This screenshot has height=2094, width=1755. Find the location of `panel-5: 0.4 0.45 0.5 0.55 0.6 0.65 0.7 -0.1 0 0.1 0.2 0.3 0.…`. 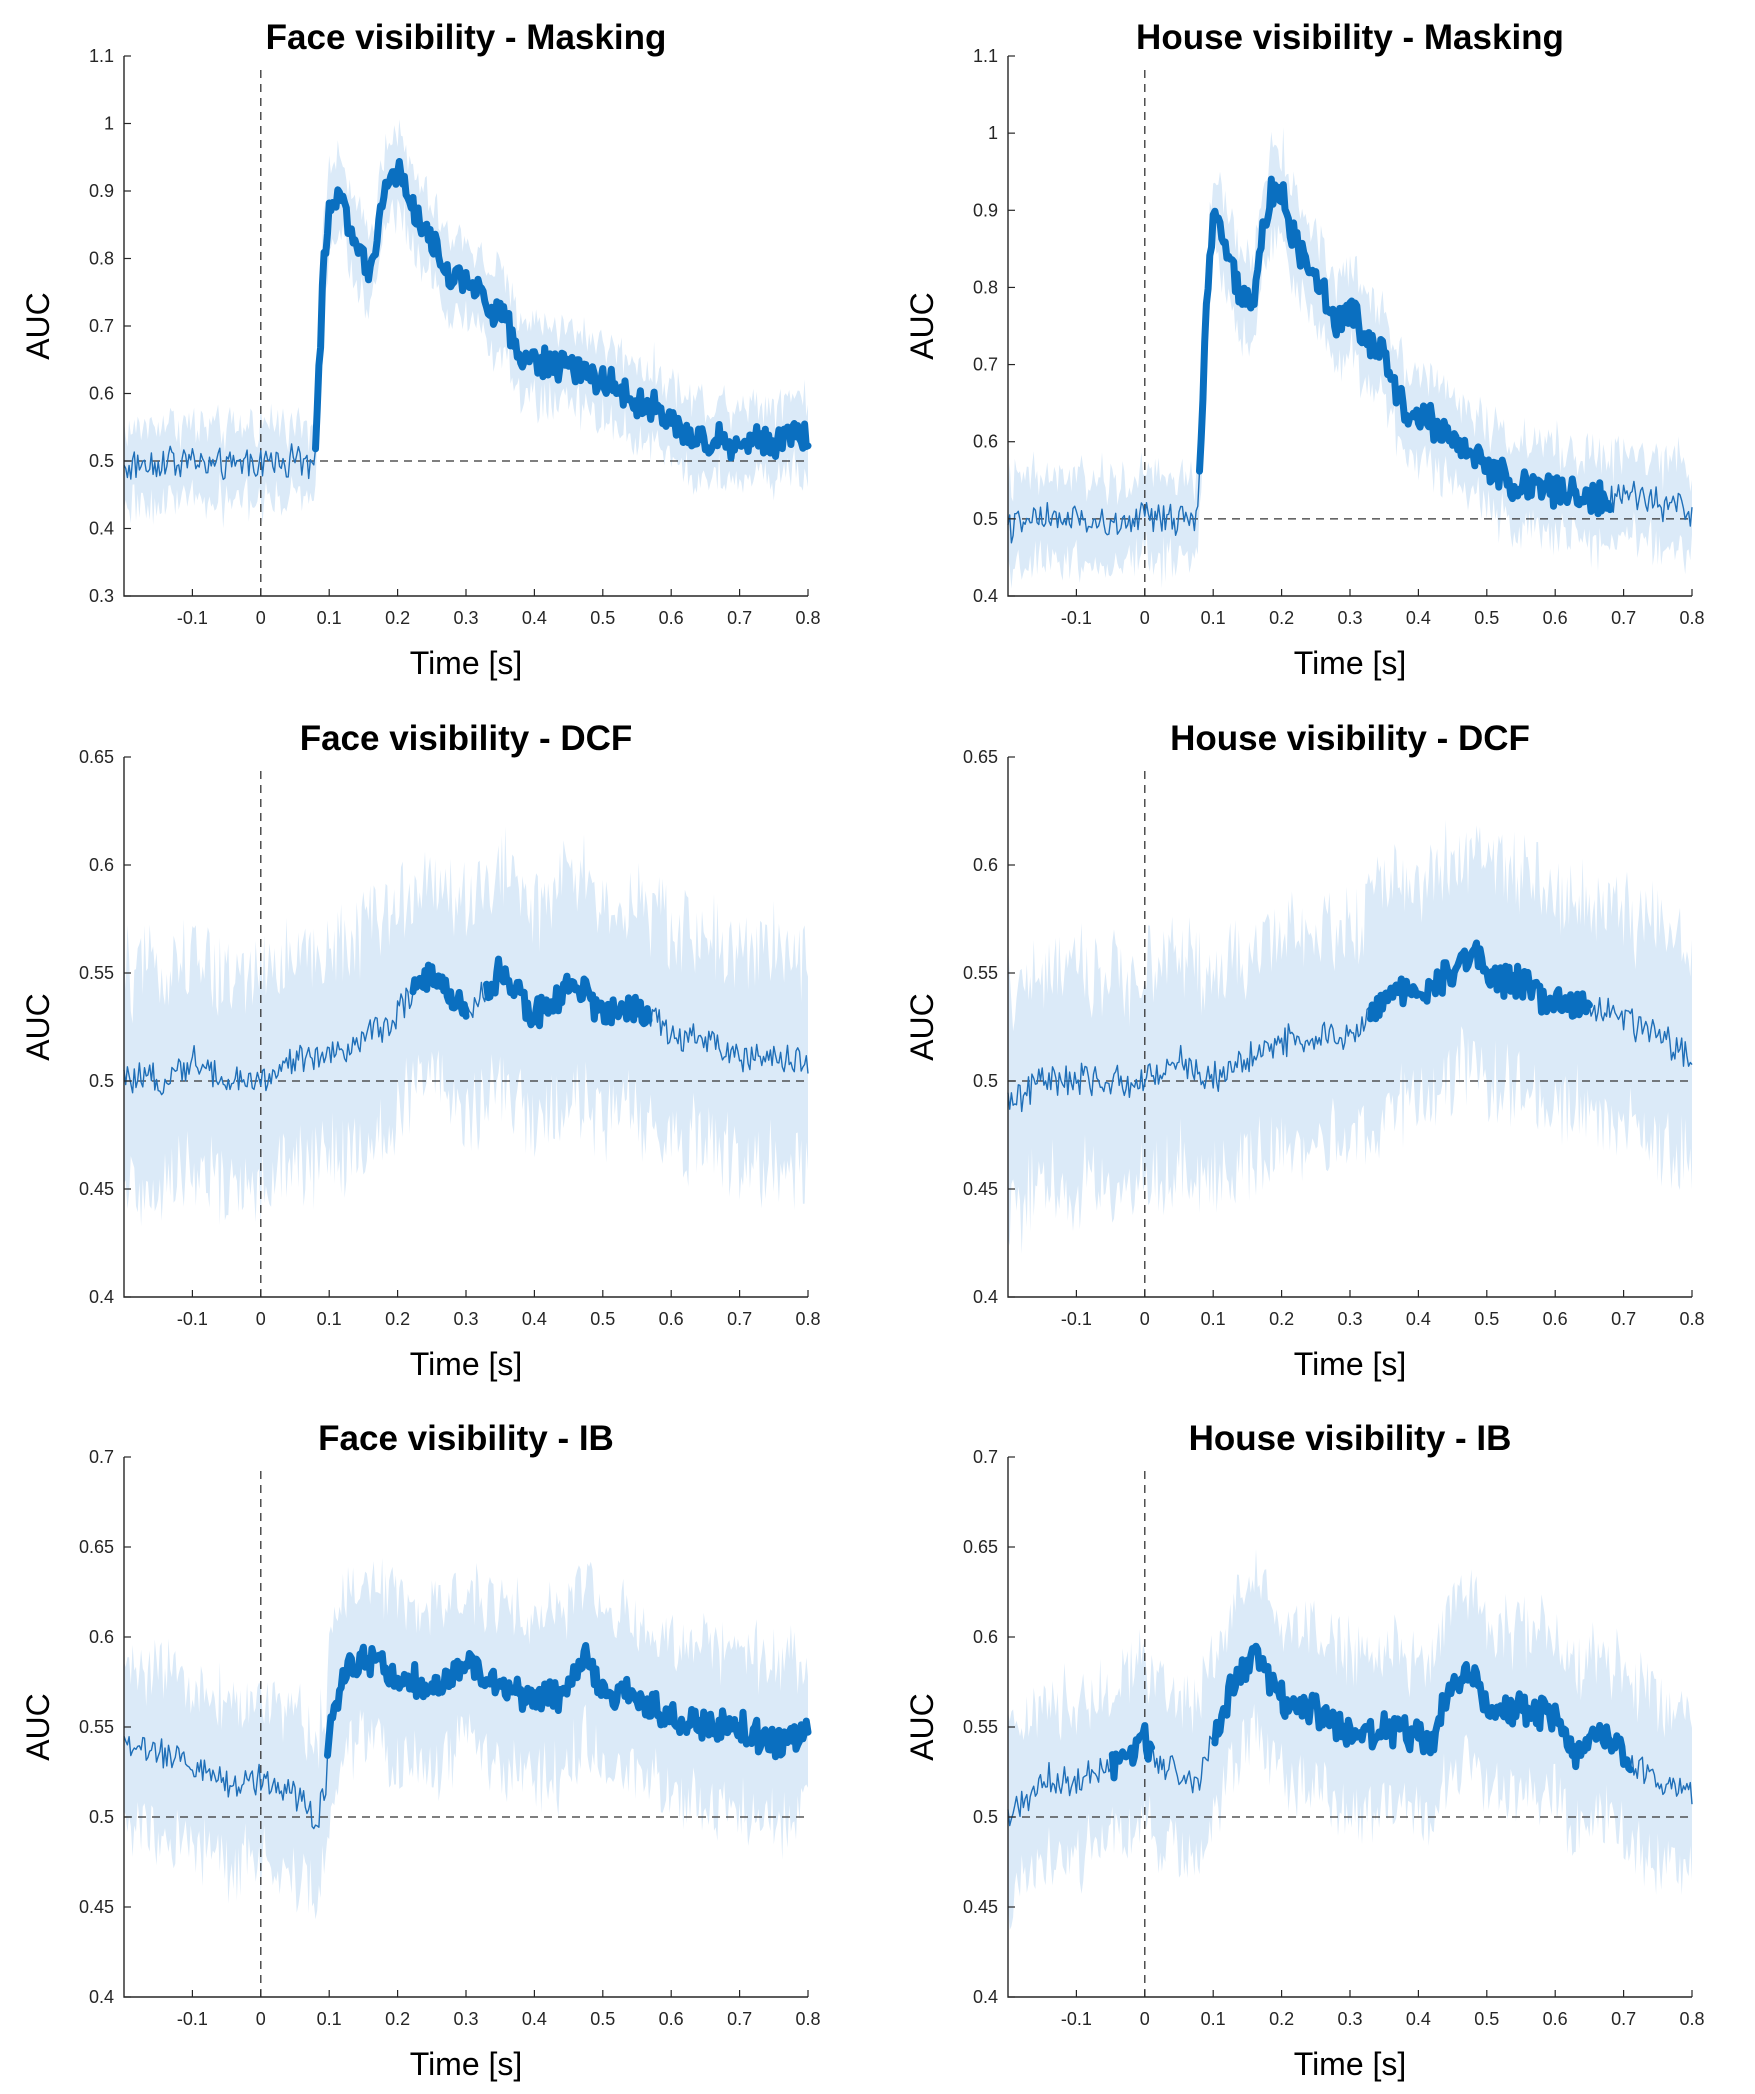

panel-5: 0.4 0.45 0.5 0.55 0.6 0.65 0.7 -0.1 0 0.1 0.2 0.3 0.… is located at coordinates (420, 1750).